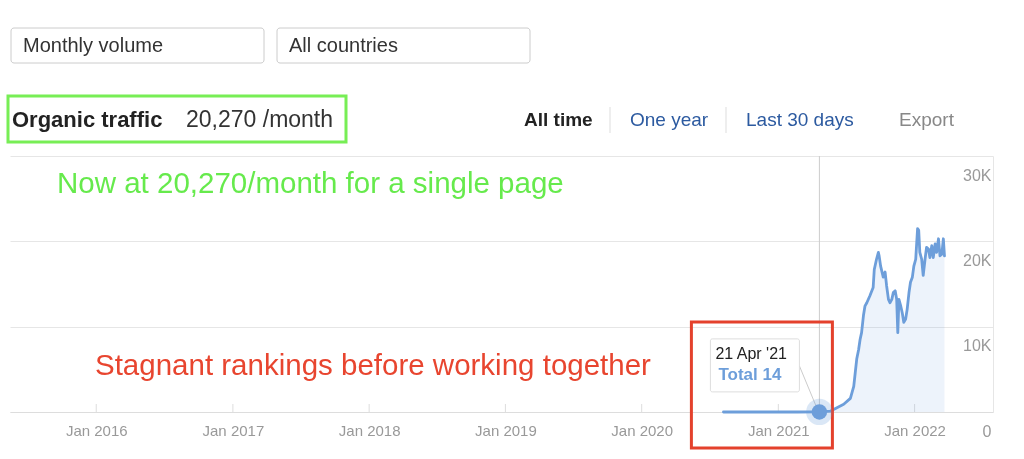  Describe the element at coordinates (977, 260) in the screenshot. I see `y-tick-label: 20K` at that location.